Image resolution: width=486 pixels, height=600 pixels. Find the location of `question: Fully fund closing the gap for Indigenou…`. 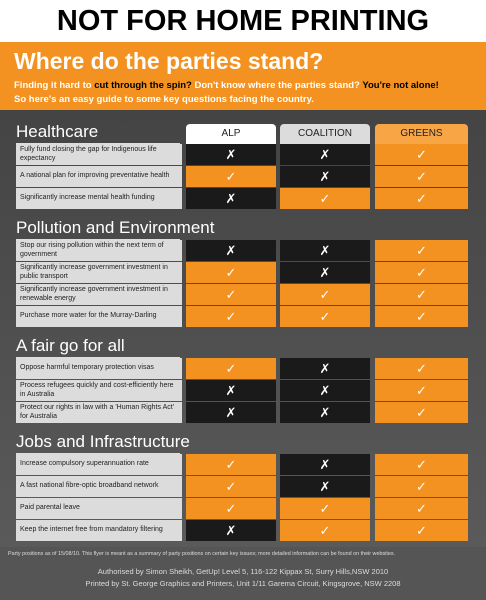

question: Fully fund closing the gap for Indigenou… is located at coordinates (99, 154).